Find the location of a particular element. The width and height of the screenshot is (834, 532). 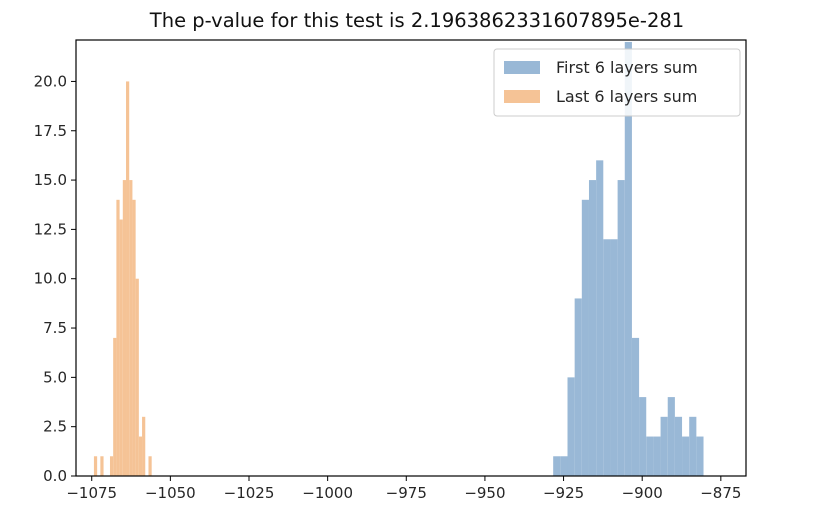

y-tick-label: 12.5 is located at coordinates (50, 229).